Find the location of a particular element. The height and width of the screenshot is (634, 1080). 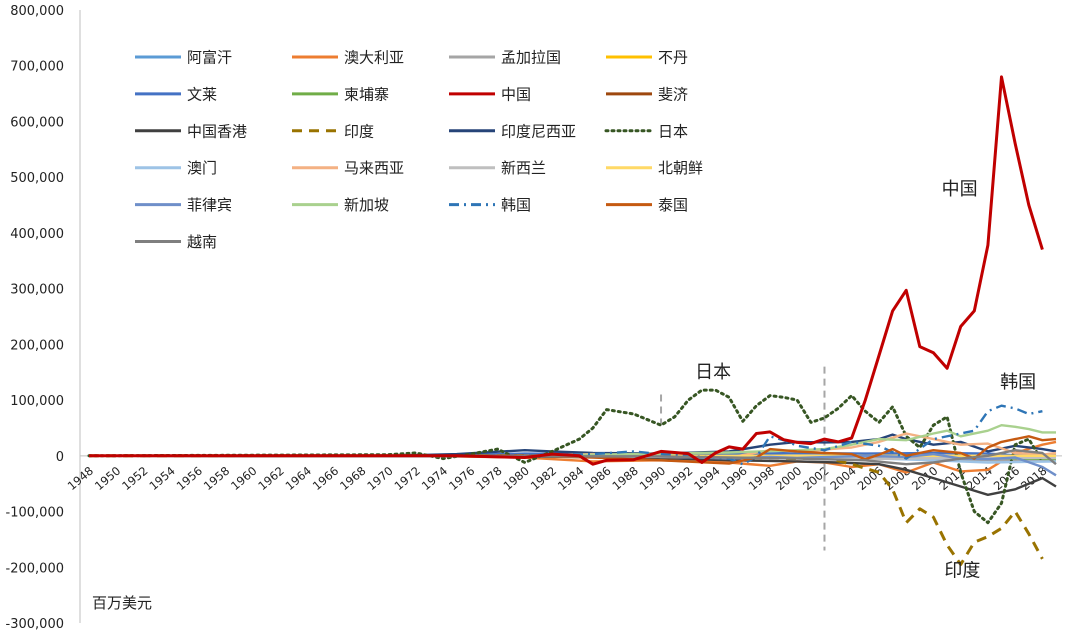

x-tick-label: 1974 is located at coordinates (434, 479).